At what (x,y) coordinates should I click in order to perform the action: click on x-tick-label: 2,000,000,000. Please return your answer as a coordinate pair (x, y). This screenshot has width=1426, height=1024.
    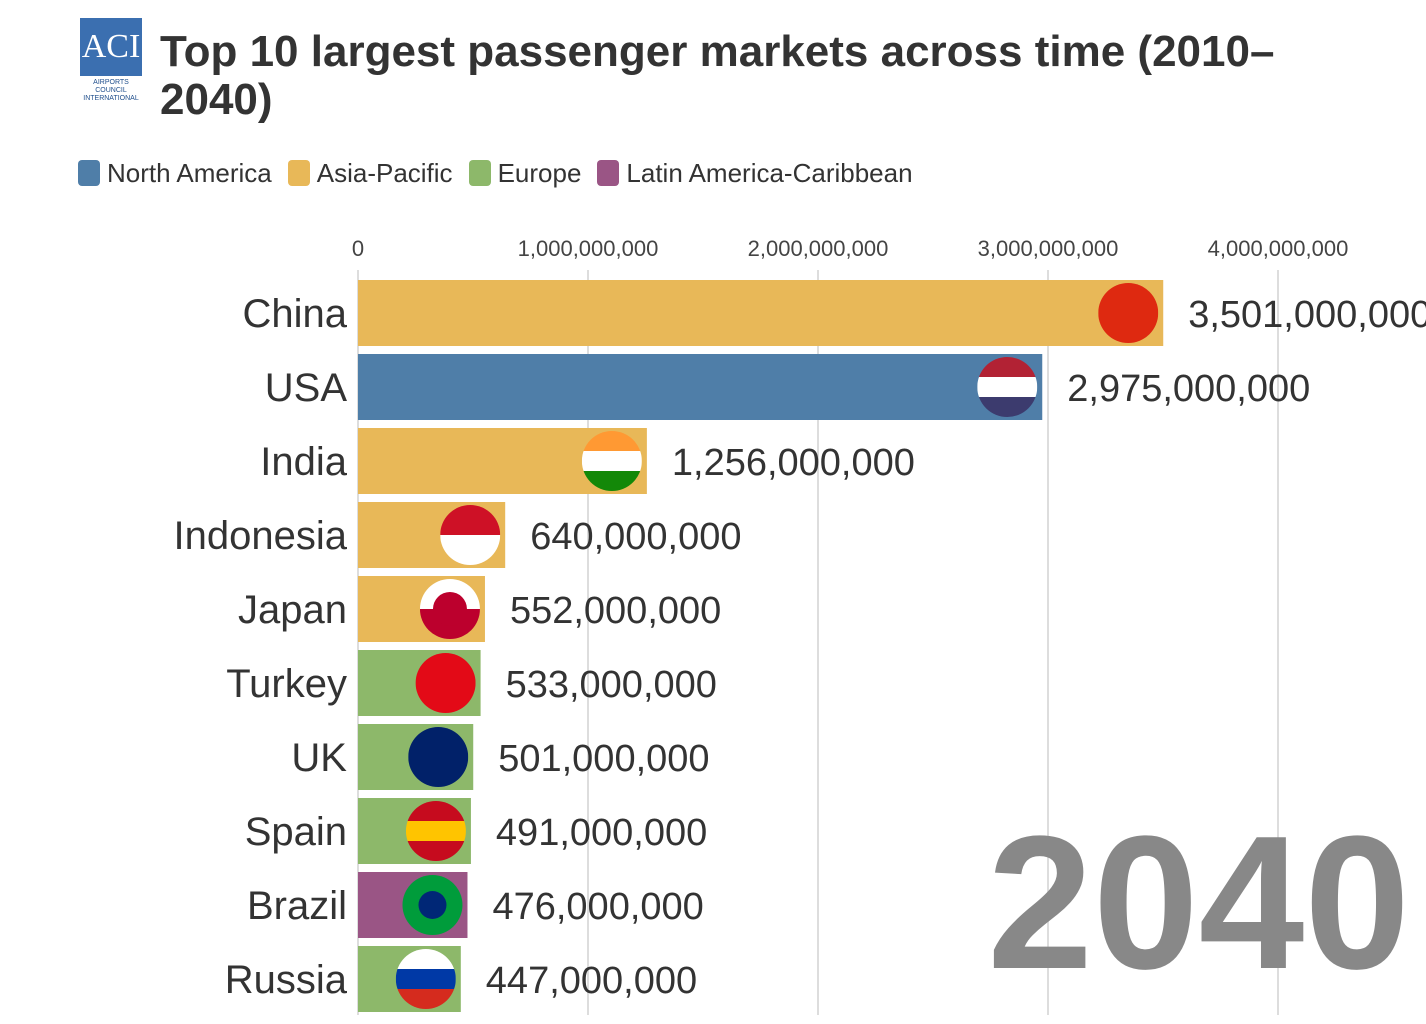
    Looking at the image, I should click on (818, 248).